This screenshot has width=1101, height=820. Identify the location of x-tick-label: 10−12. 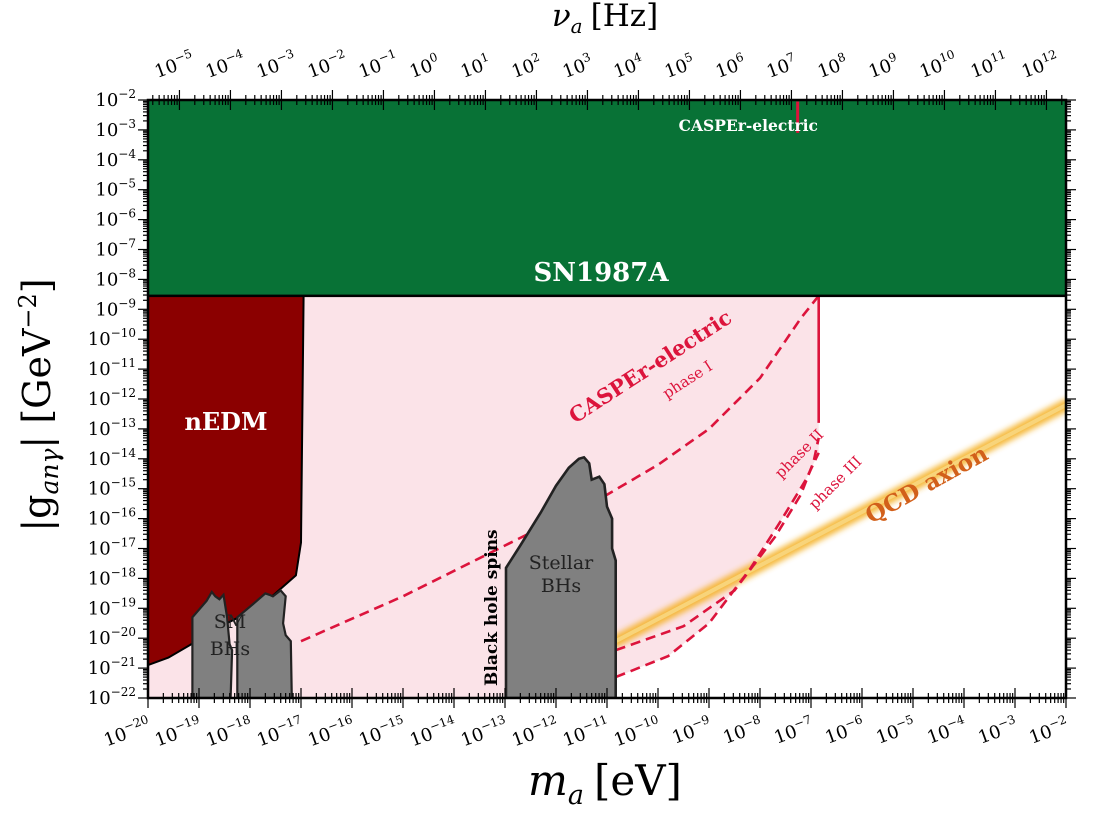
(535, 731).